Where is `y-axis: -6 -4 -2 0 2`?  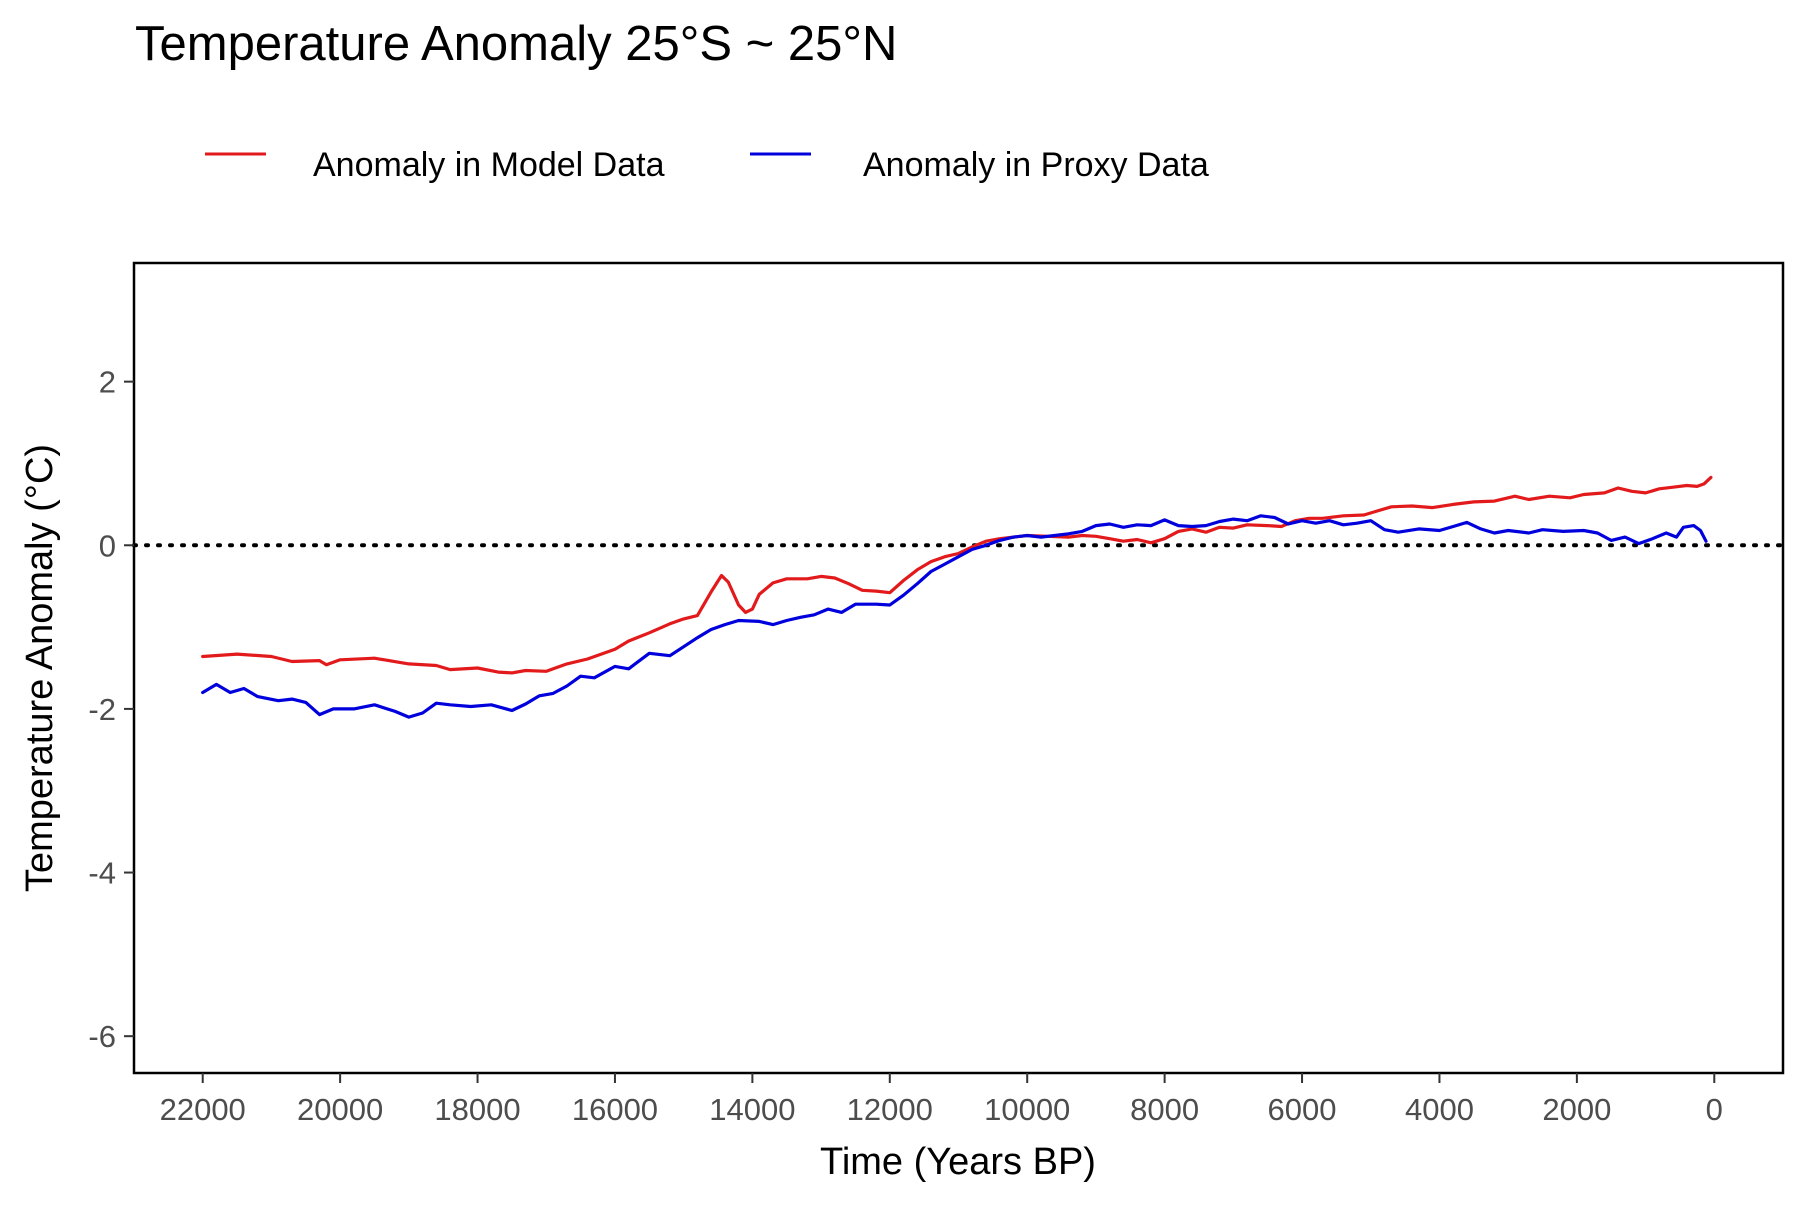
y-axis: -6 -4 -2 0 2 is located at coordinates (111, 709).